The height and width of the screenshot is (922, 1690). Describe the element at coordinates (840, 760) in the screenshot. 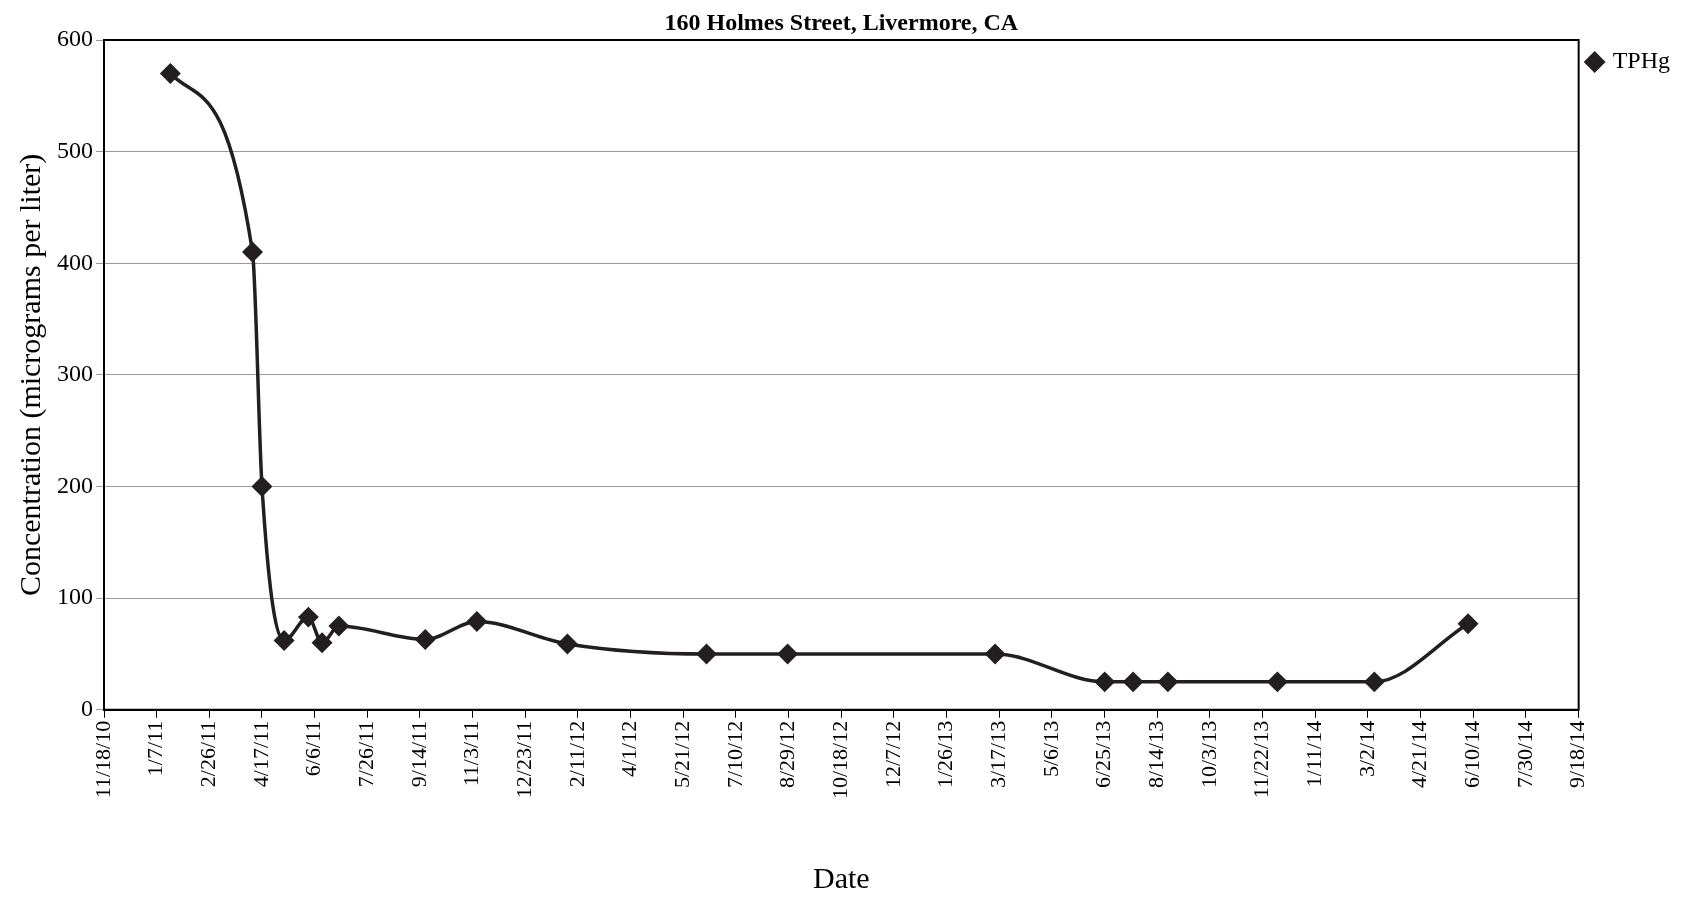

I see `x-tick-label: 10/18/12` at that location.